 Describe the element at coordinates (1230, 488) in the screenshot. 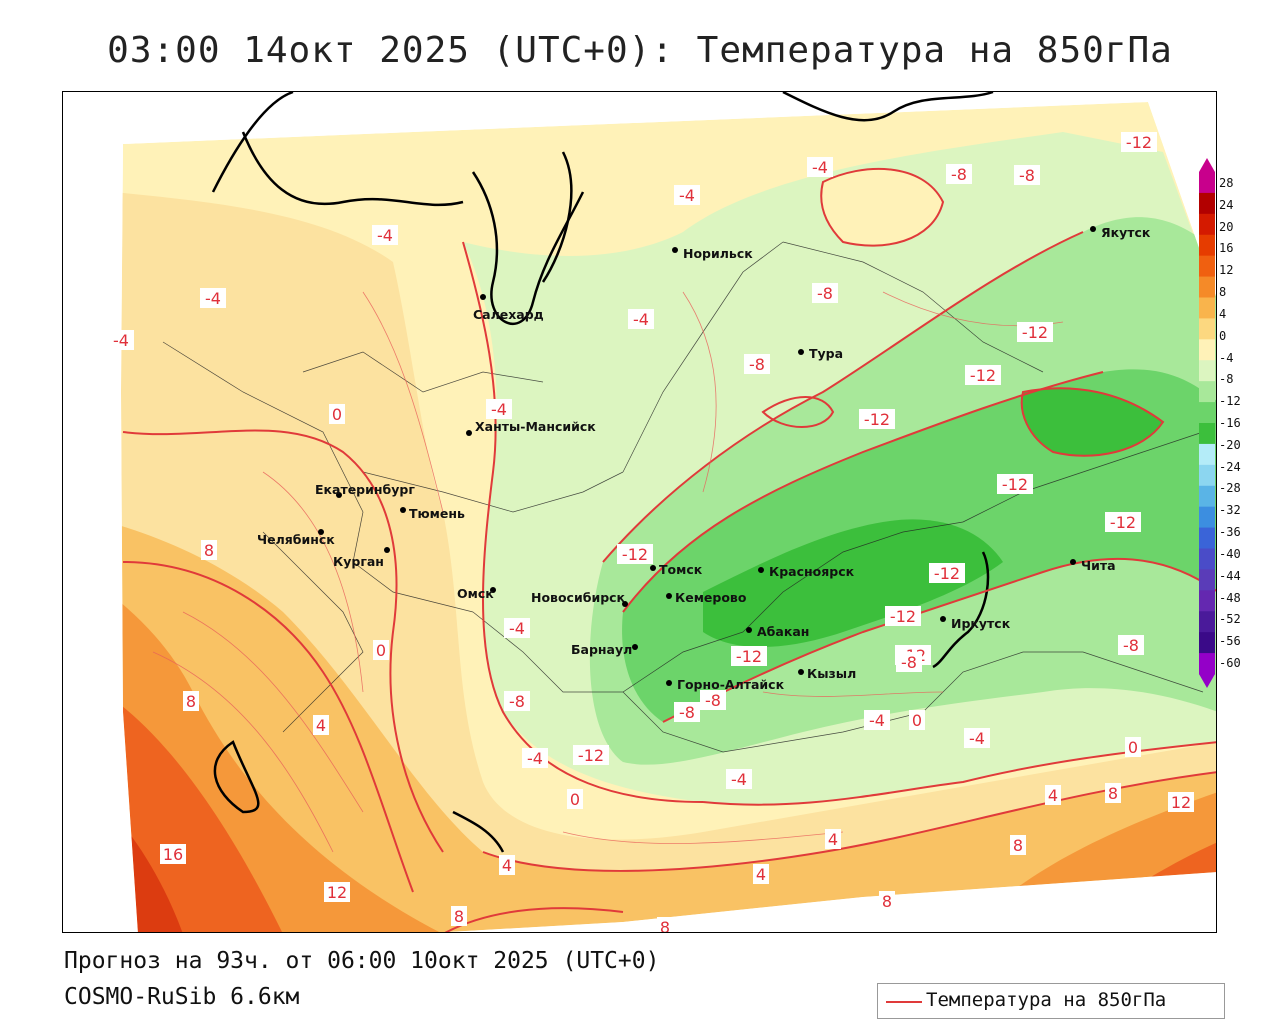

I see `color-scale-label: -28` at that location.